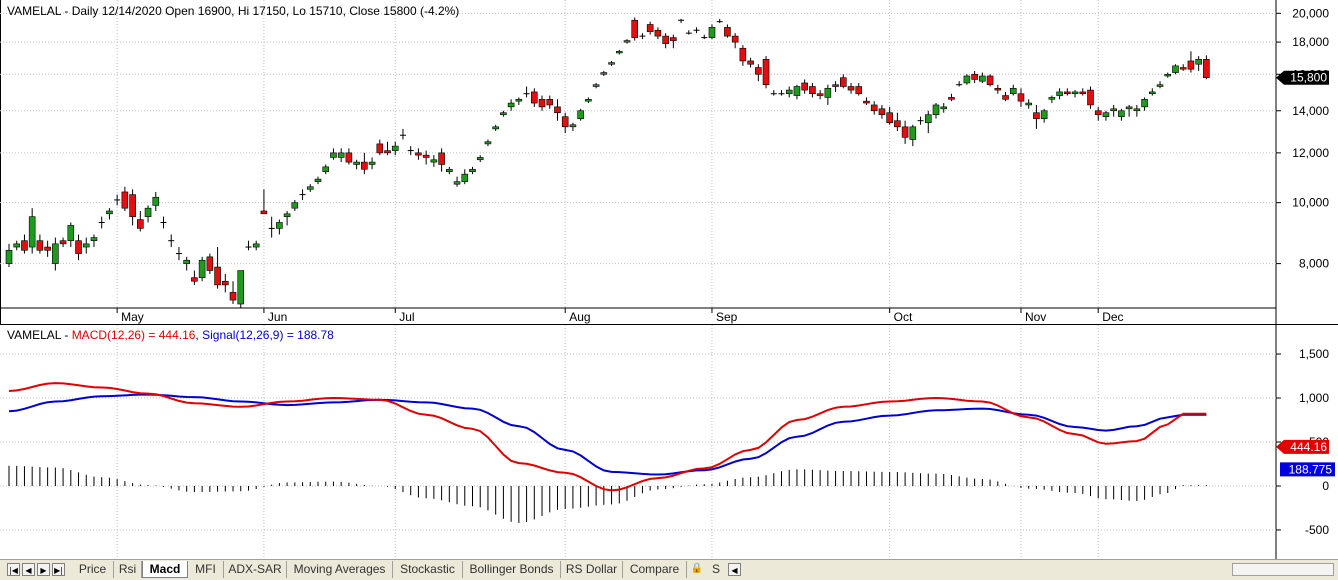  What do you see at coordinates (655, 569) in the screenshot?
I see `tab-compare: Compare` at bounding box center [655, 569].